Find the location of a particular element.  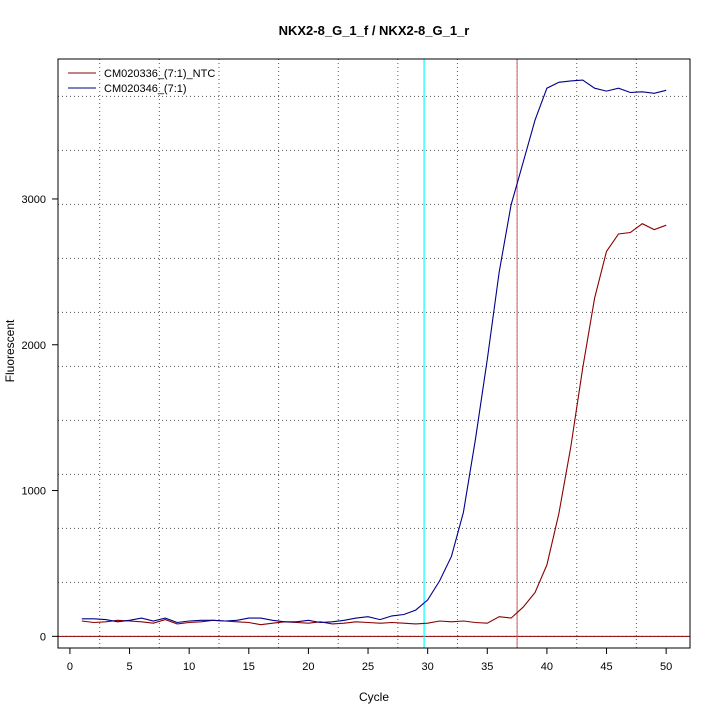

x-tick-label: 15 is located at coordinates (249, 667).